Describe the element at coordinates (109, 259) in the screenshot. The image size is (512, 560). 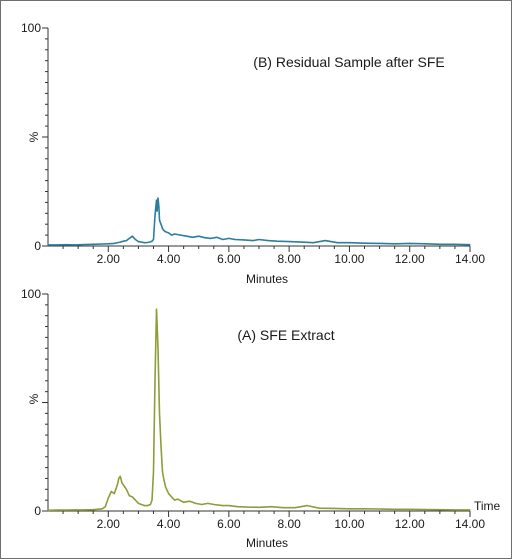
I see `chart0-x-tick-label: 2.00` at that location.